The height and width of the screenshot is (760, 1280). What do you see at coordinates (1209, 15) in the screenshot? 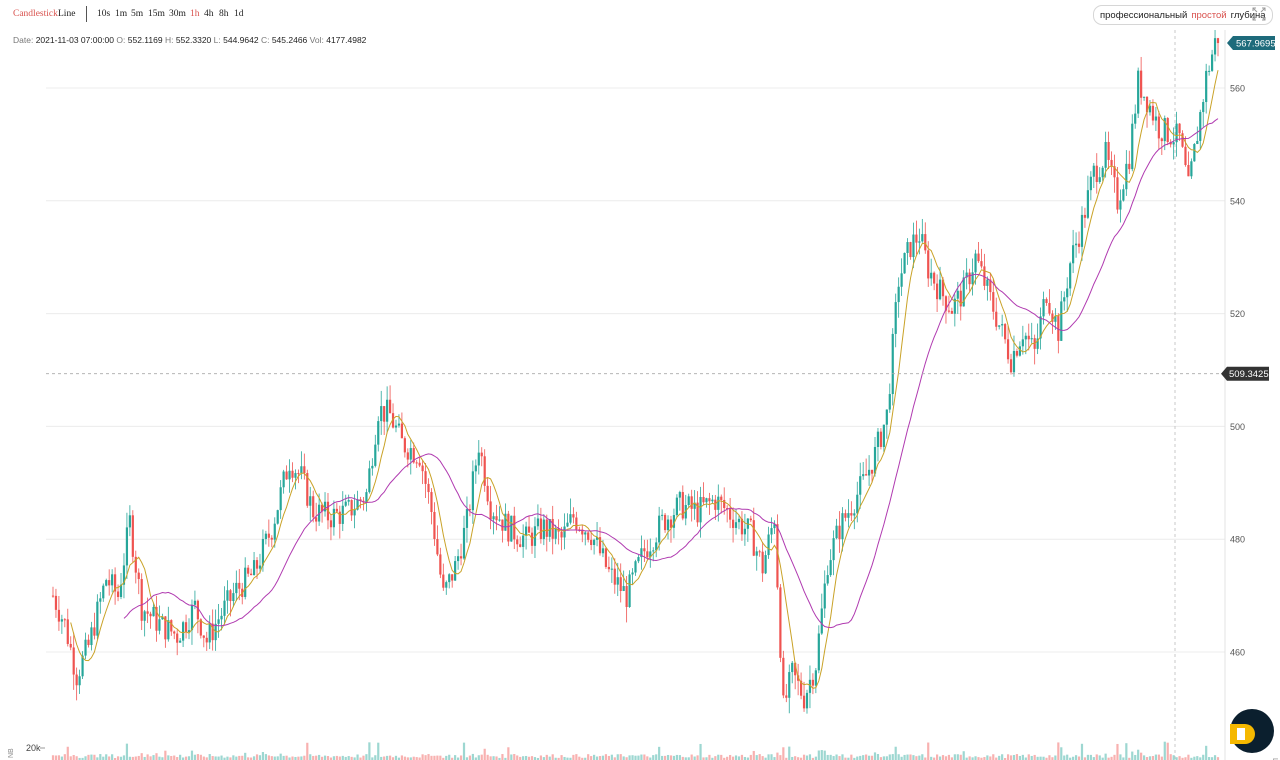
I see `view-simple: простой` at bounding box center [1209, 15].